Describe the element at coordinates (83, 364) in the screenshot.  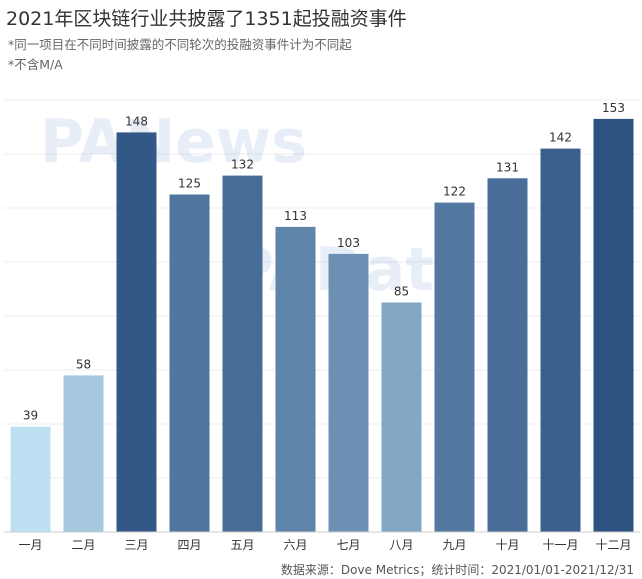
I see `value-label-2: 58` at that location.